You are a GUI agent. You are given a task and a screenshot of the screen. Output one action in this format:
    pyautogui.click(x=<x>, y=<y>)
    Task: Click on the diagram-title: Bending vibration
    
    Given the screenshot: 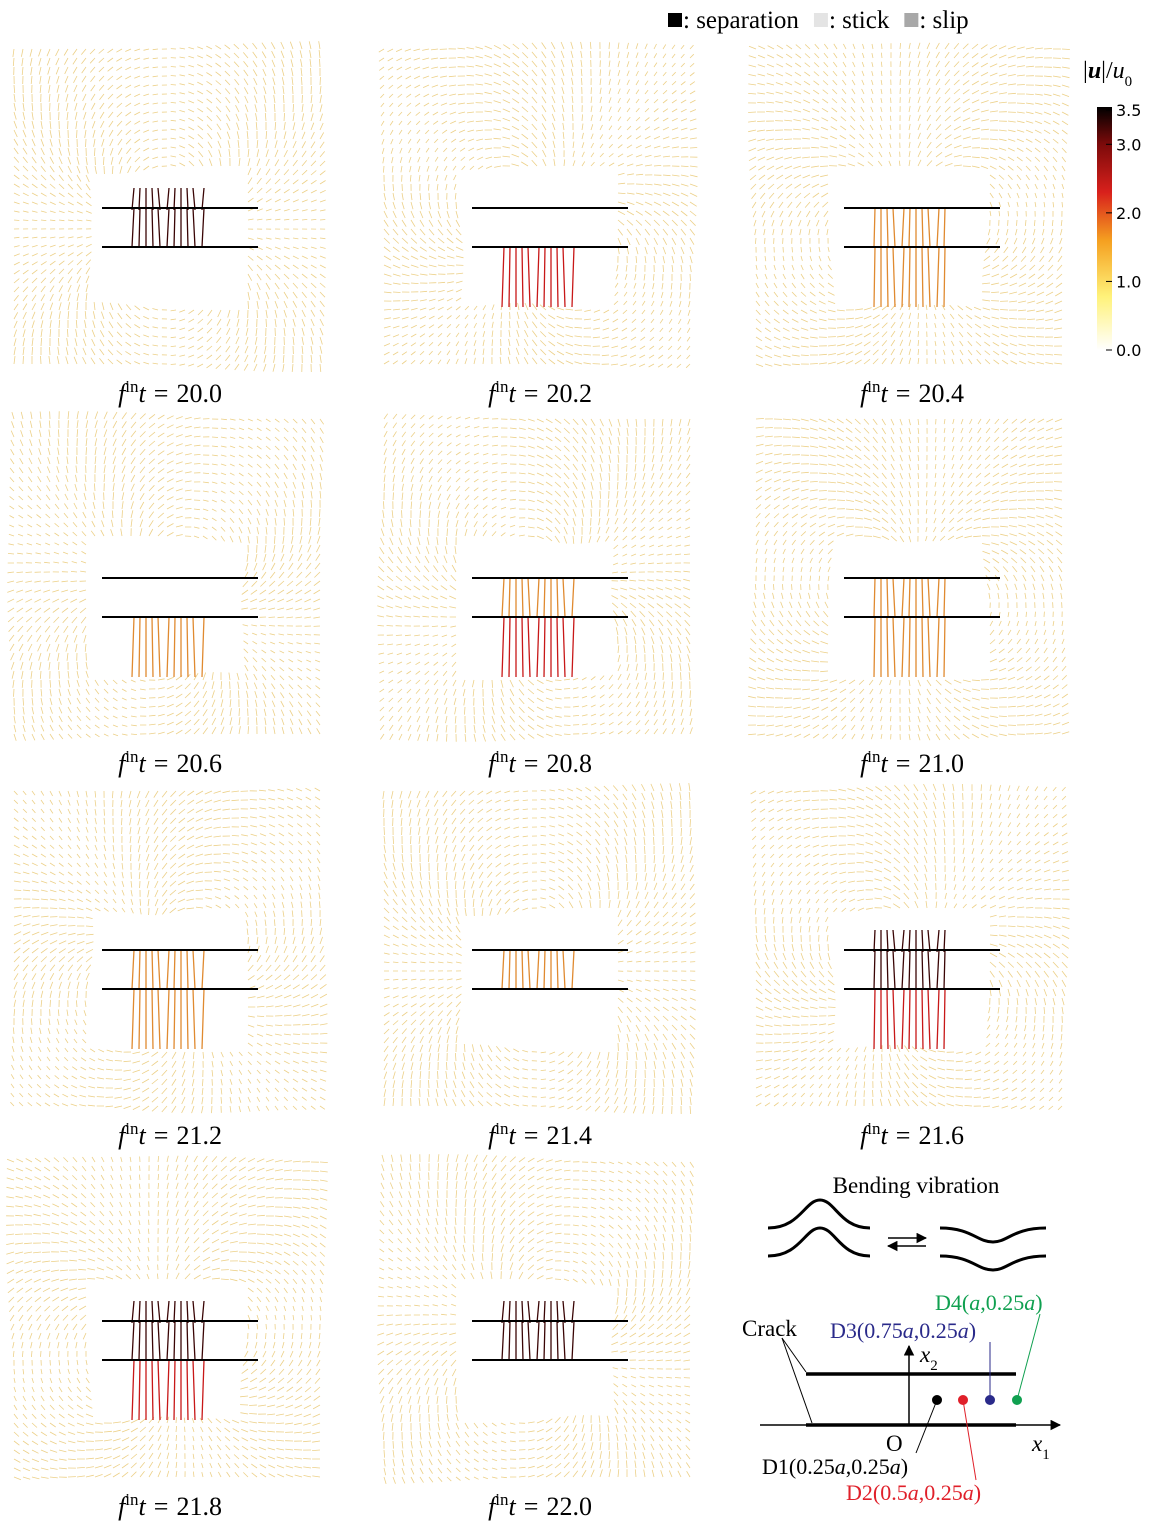 What is the action you would take?
    pyautogui.click(x=916, y=1185)
    